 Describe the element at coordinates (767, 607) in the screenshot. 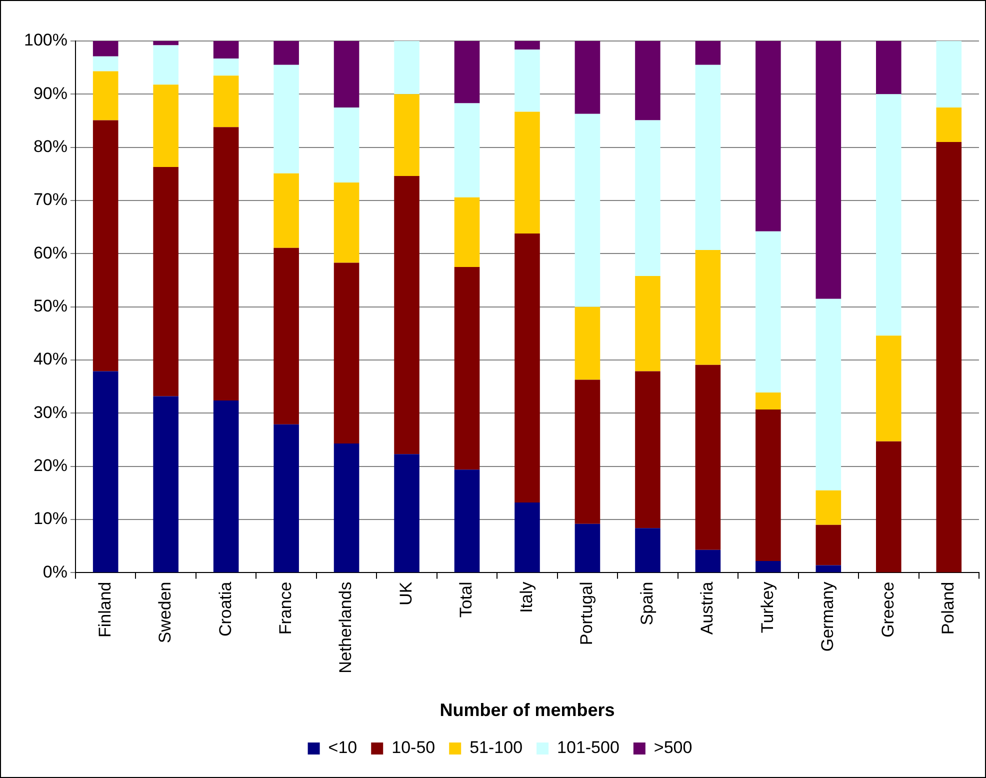

I see `x-tick-label: Turkey` at that location.